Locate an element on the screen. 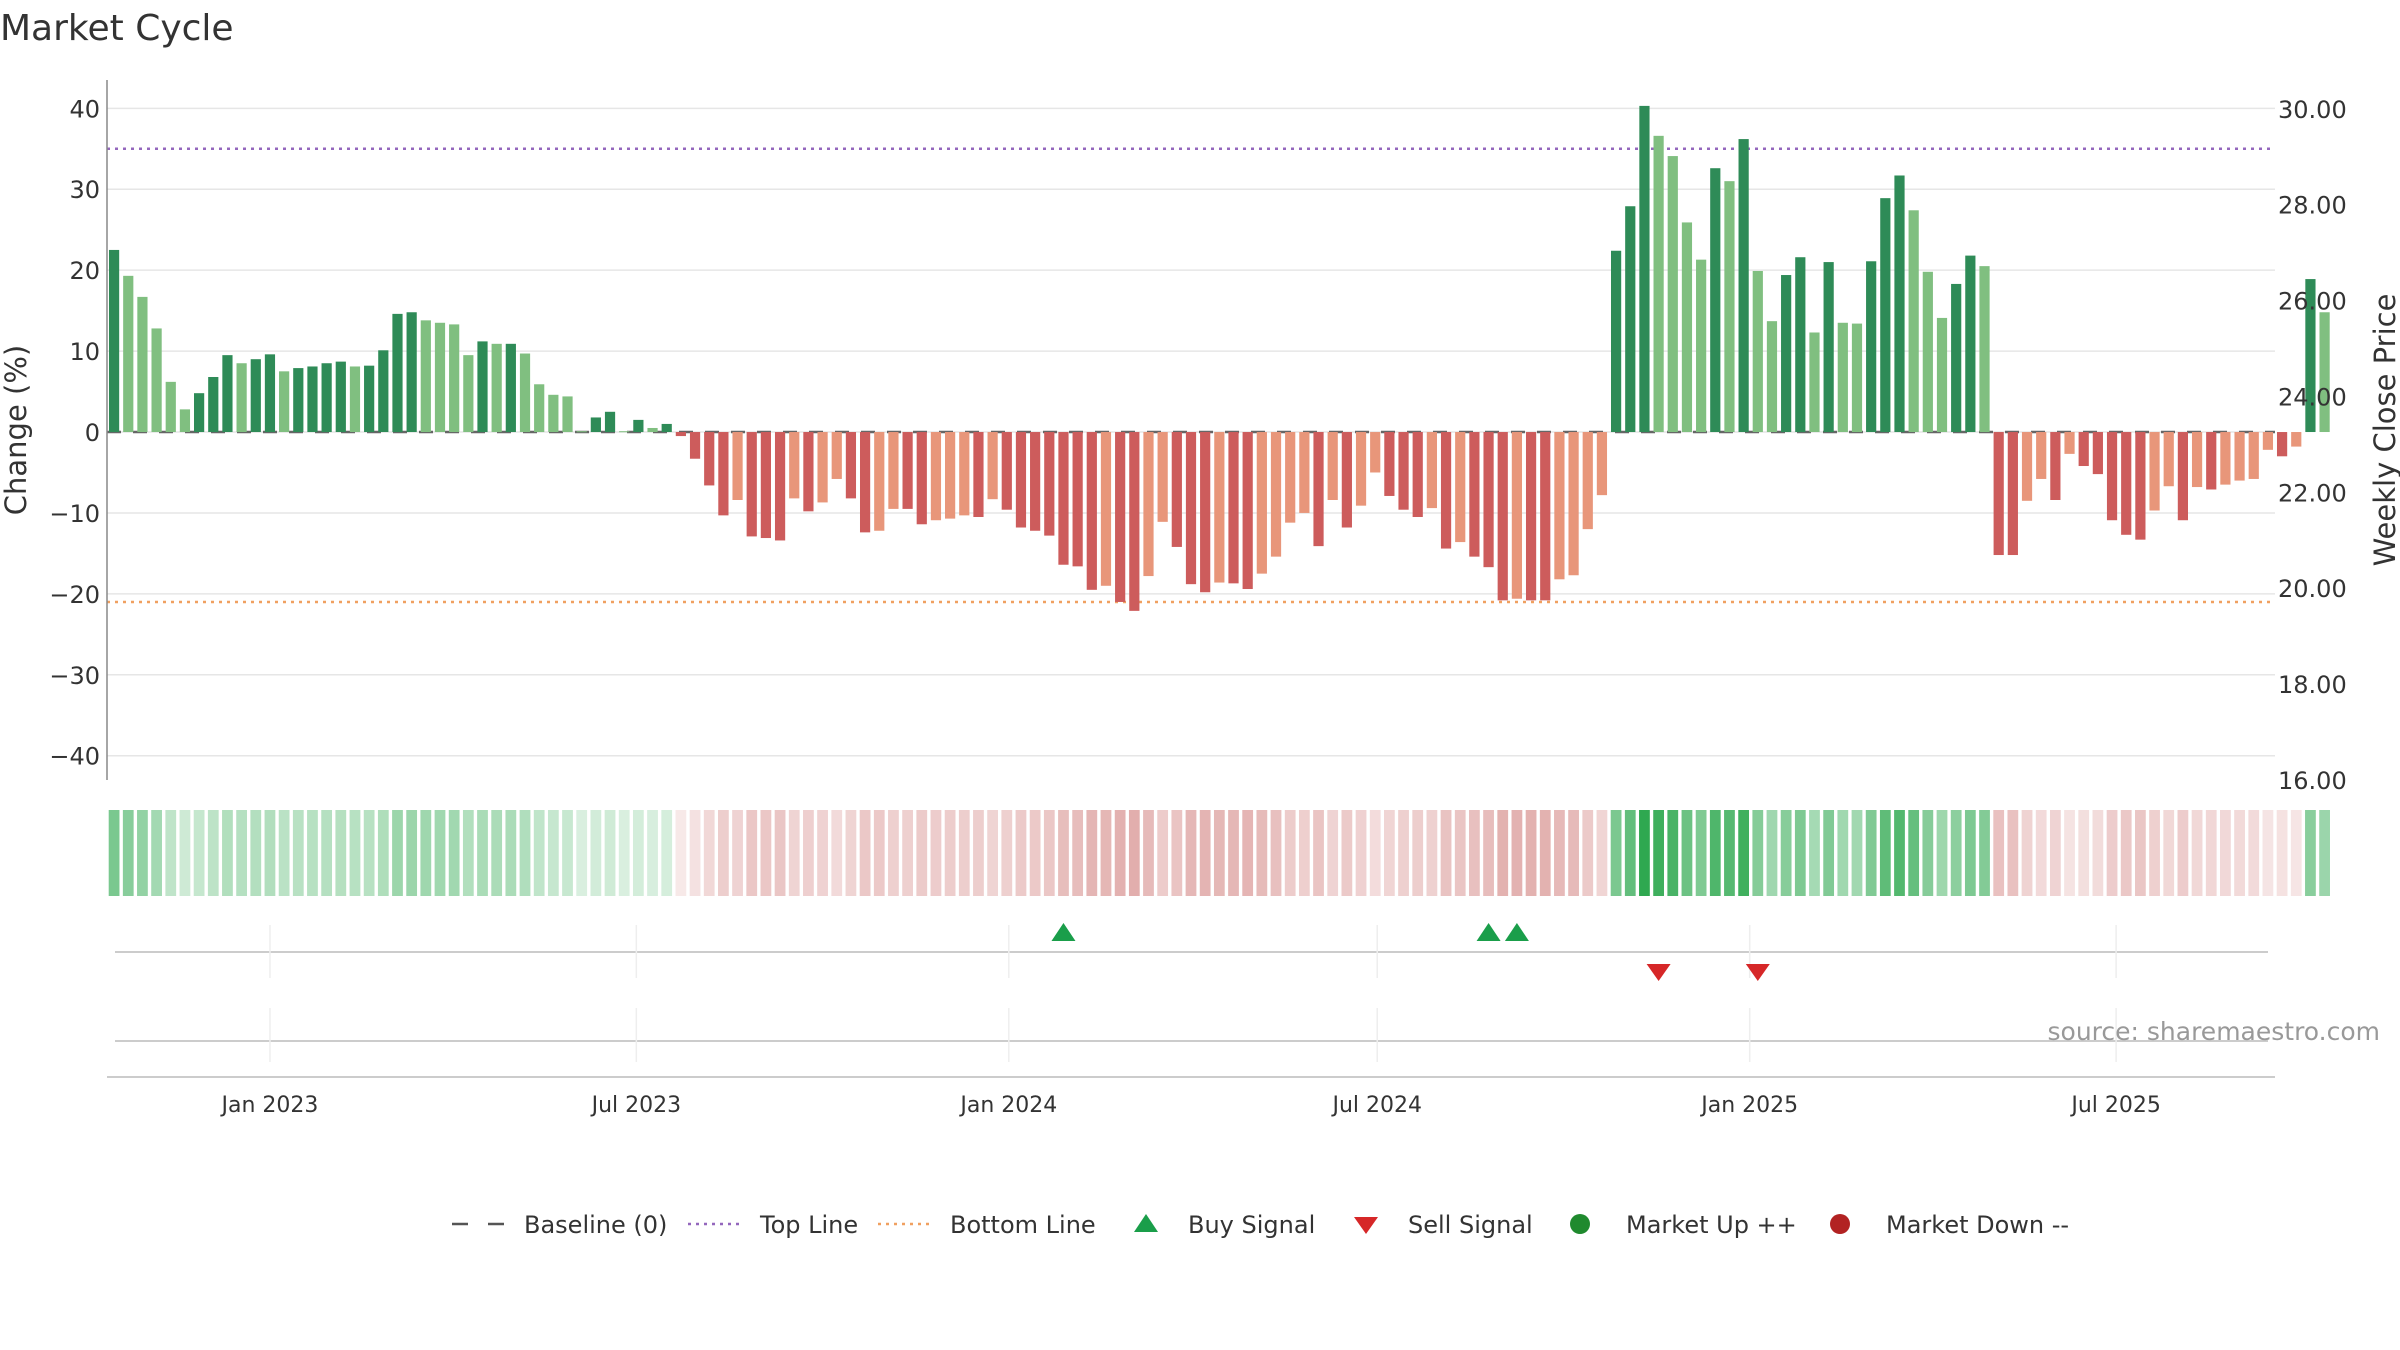 This screenshot has width=2400, height=1350. signals-panel is located at coordinates (1191, 951).